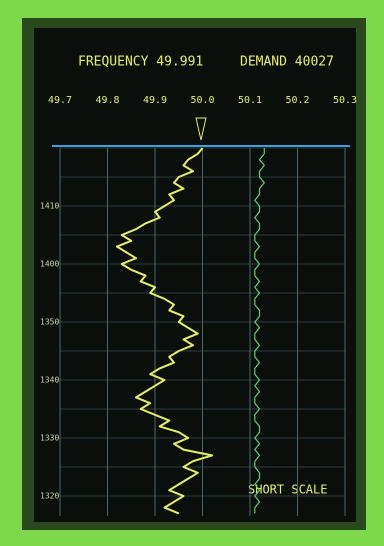 This screenshot has width=384, height=546. What do you see at coordinates (60, 100) in the screenshot?
I see `x-tick-label: 49.7` at bounding box center [60, 100].